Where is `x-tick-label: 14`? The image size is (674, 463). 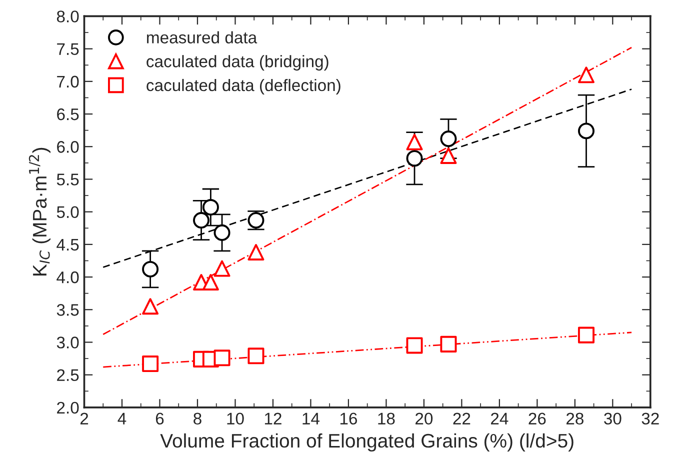 x-tick-label: 14 is located at coordinates (311, 418).